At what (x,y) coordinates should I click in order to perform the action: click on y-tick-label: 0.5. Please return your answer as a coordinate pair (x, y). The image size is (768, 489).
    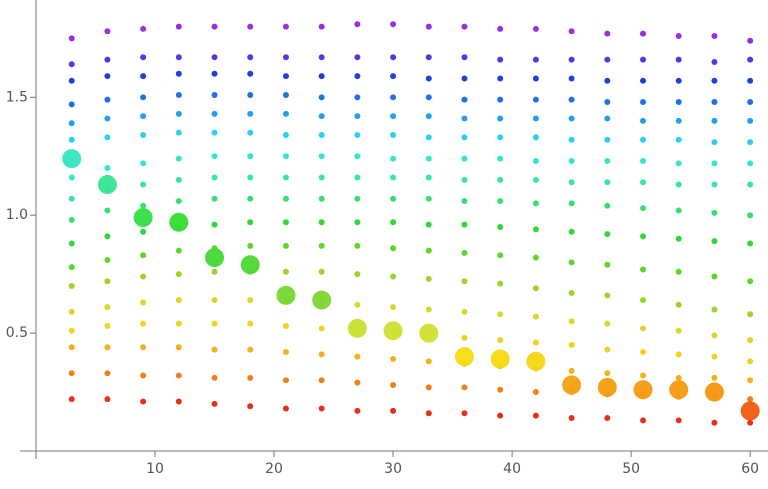
    Looking at the image, I should click on (17, 333).